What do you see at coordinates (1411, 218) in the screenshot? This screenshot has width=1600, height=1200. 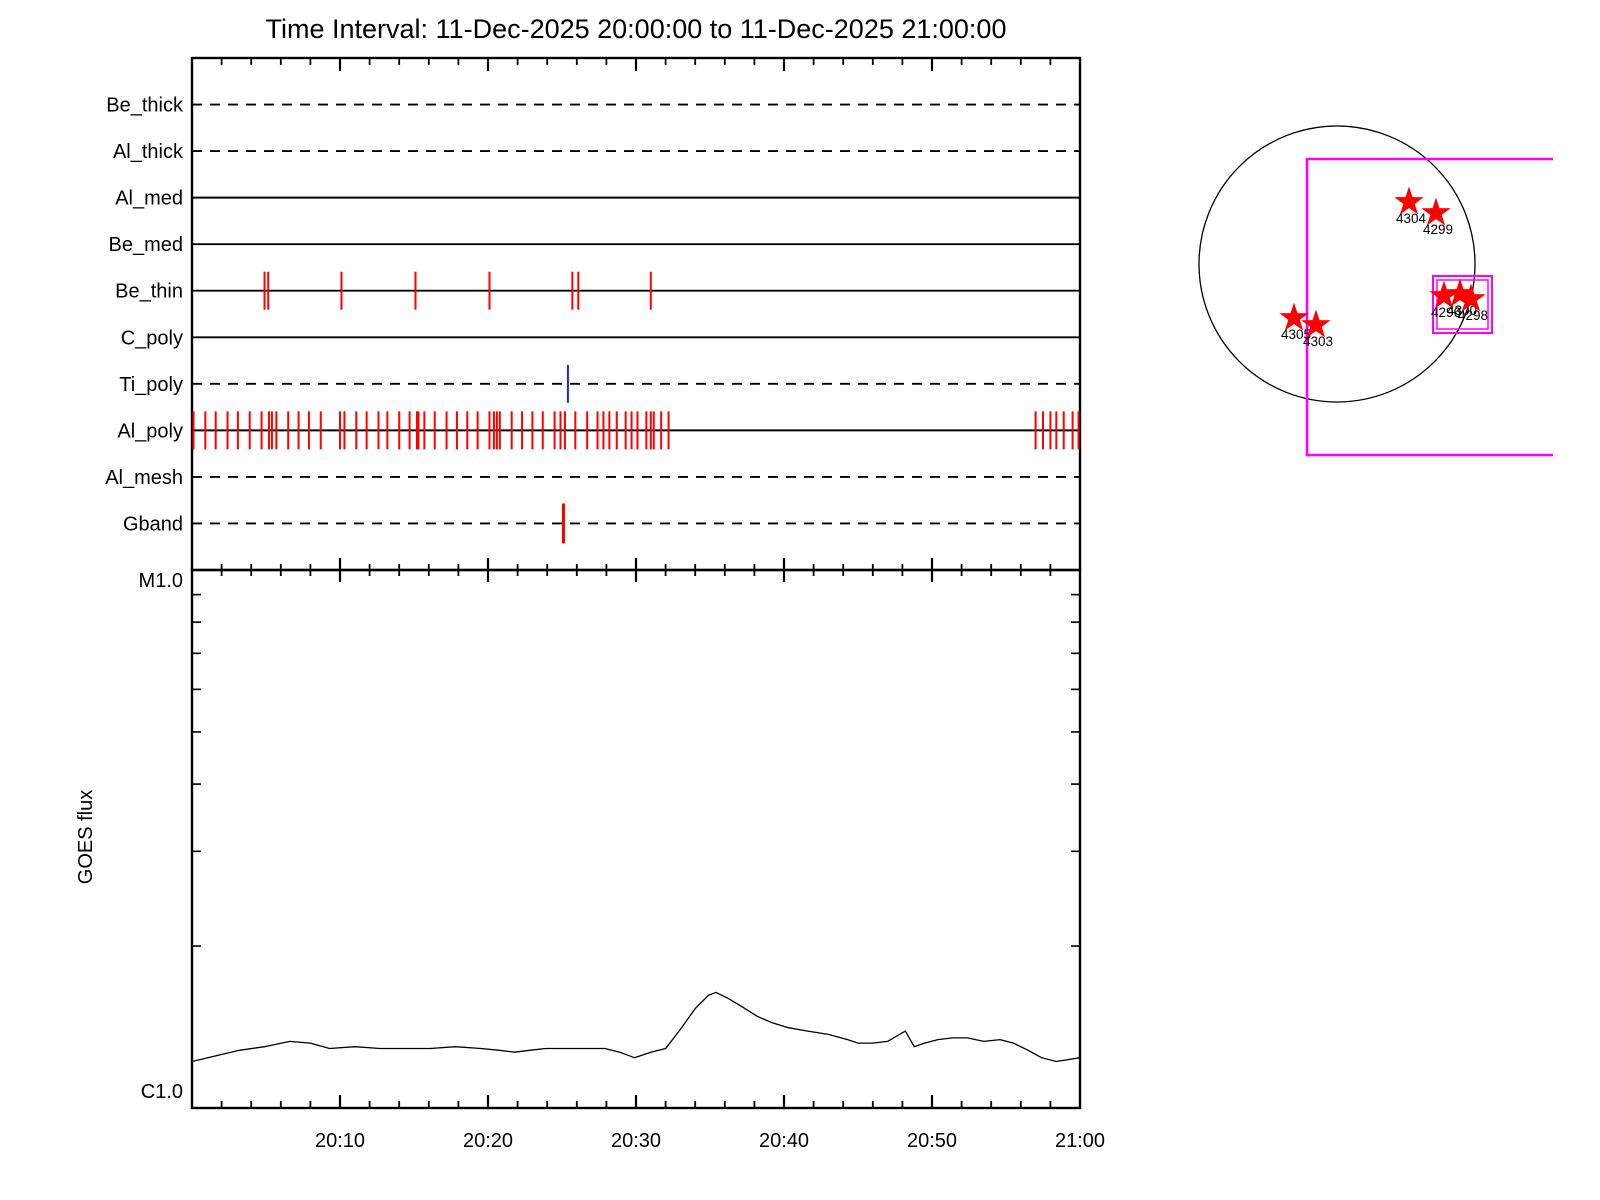 I see `active-region-label-4304: 4304` at bounding box center [1411, 218].